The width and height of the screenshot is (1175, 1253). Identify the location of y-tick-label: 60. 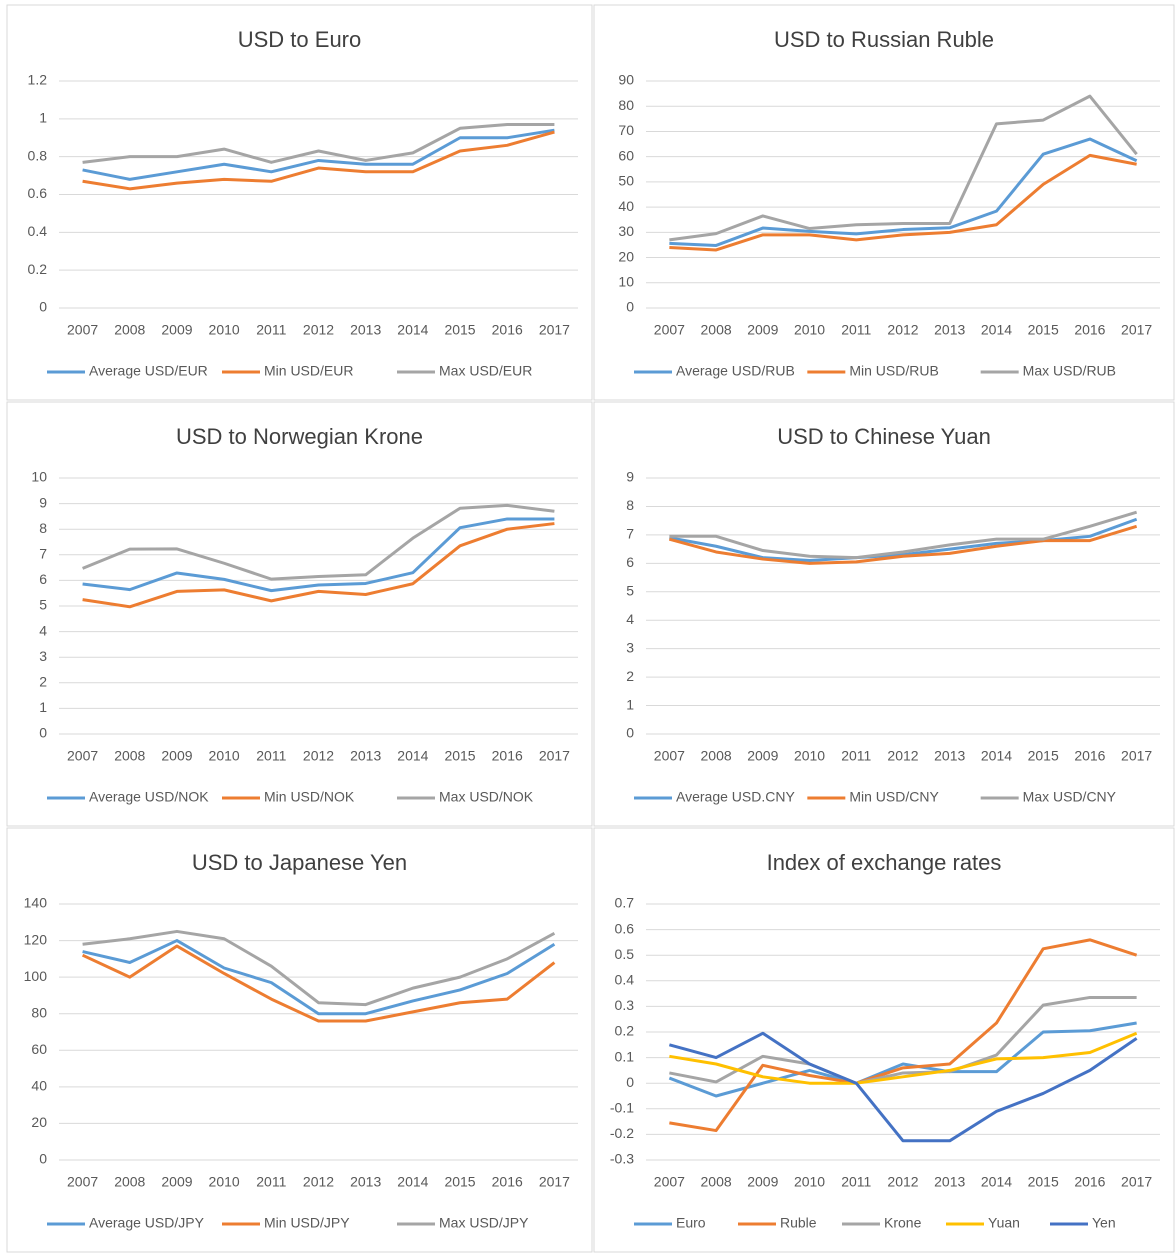
(39, 1049).